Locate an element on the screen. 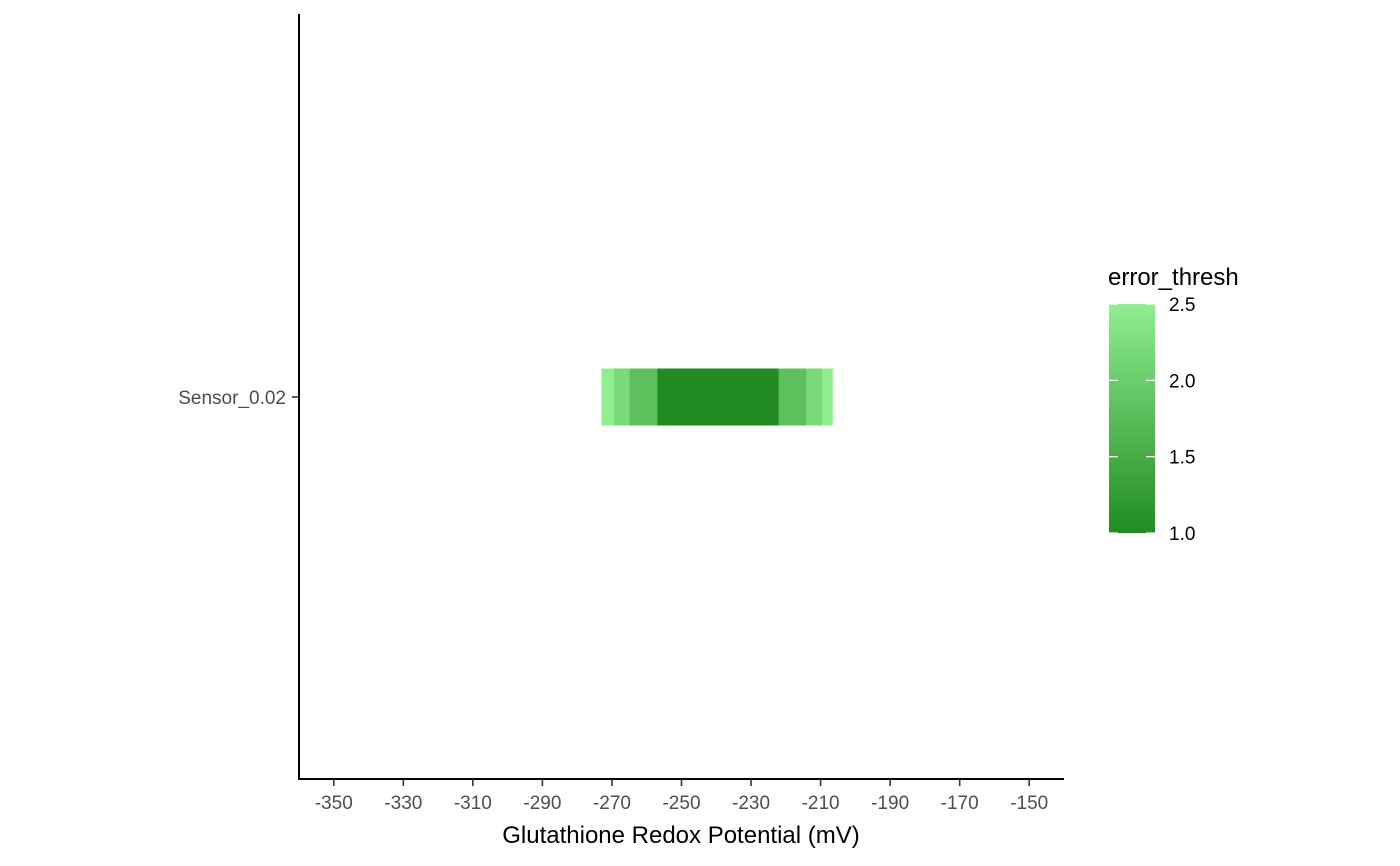 The image size is (1400, 866). x-tick-label: -230 is located at coordinates (751, 803).